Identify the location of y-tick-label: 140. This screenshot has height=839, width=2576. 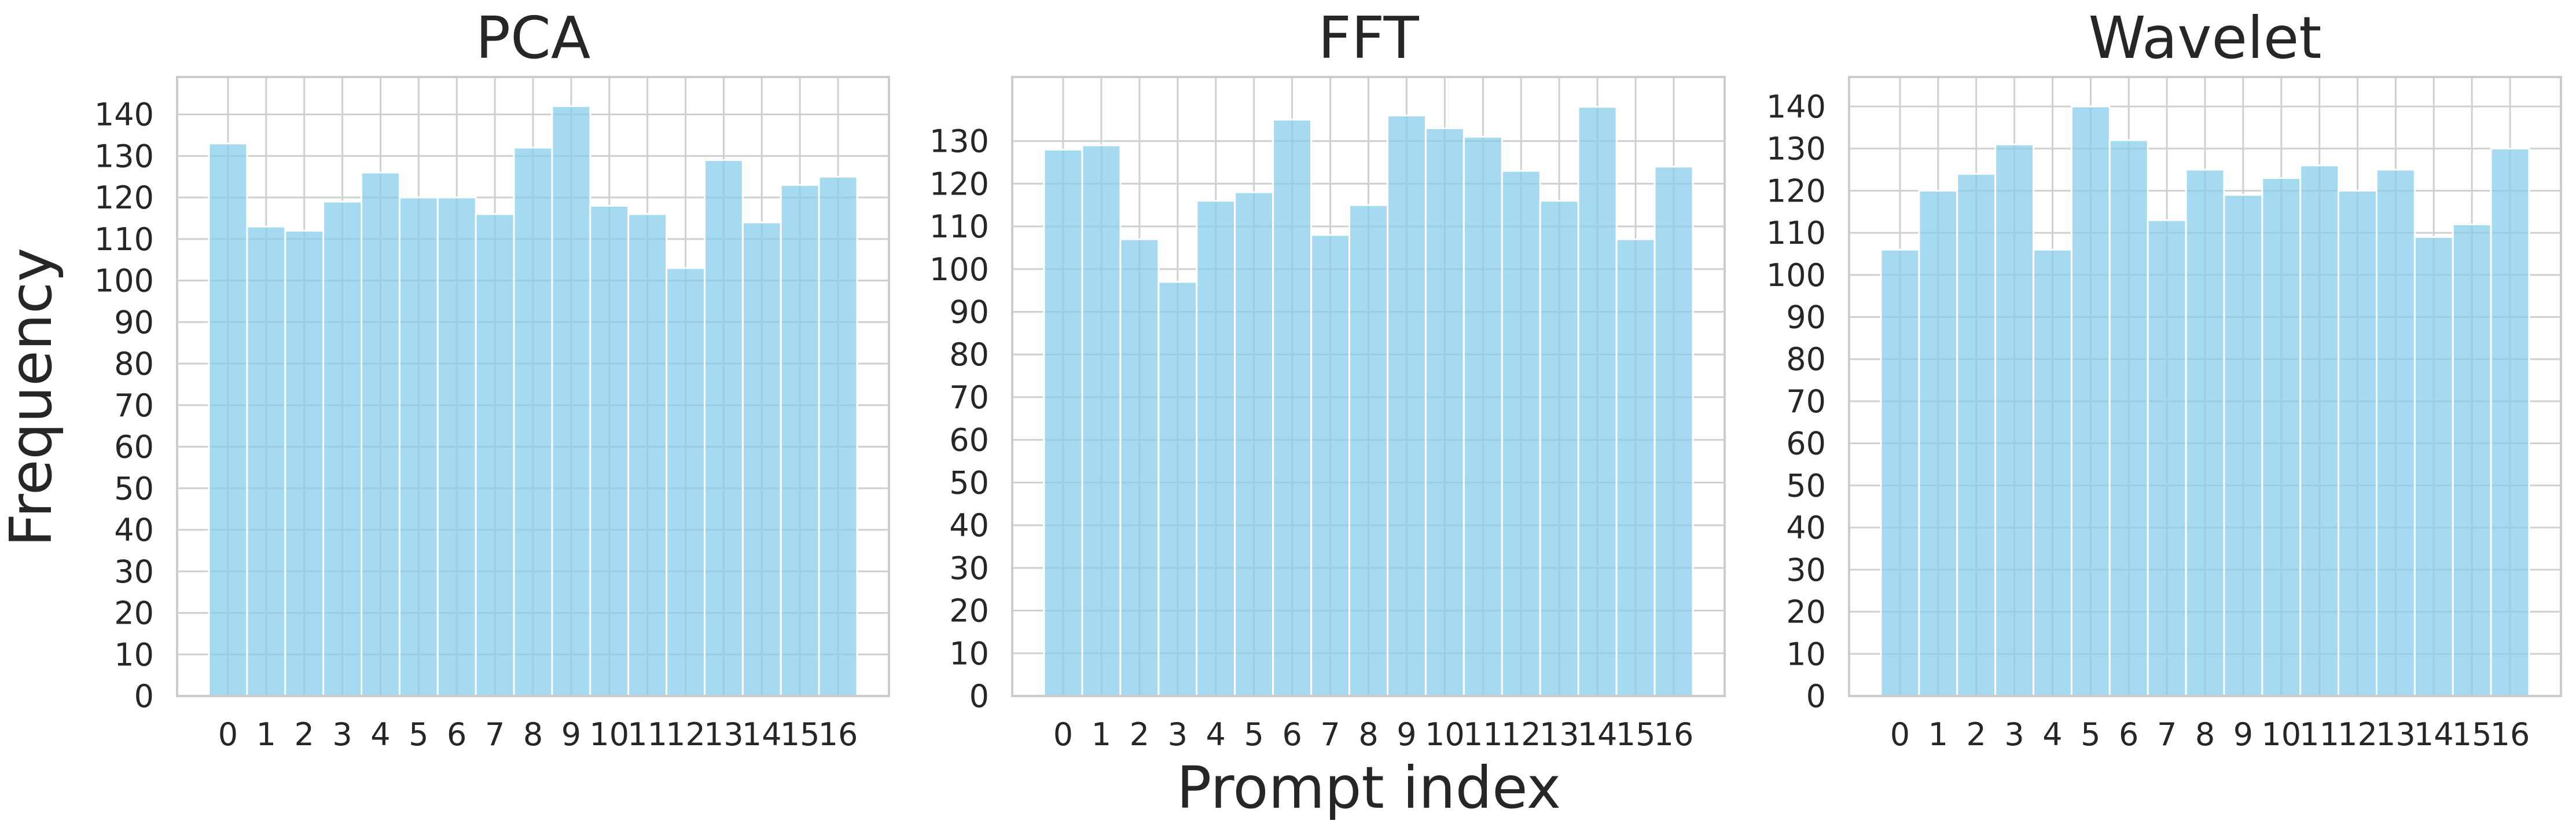
(1796, 107).